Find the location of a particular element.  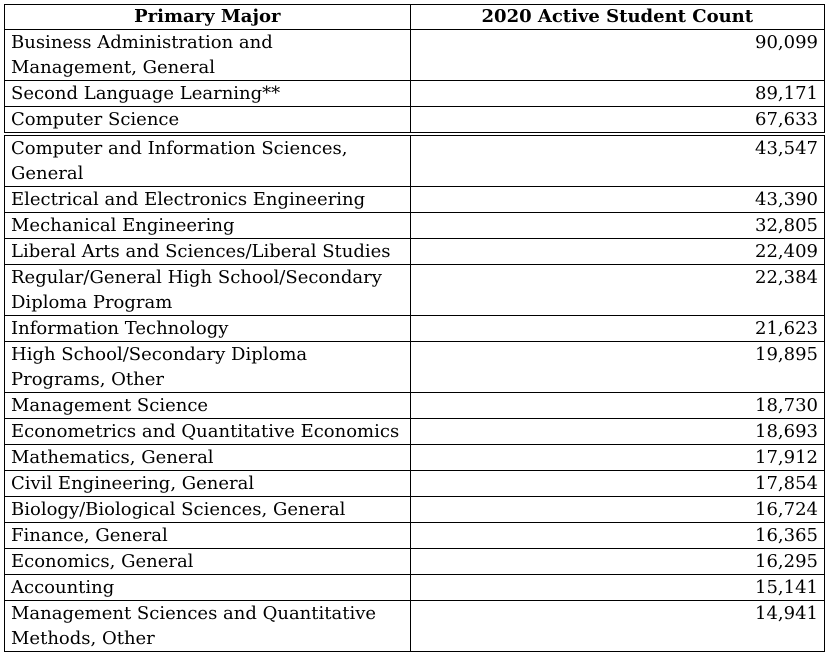

major-cell: Economics, General is located at coordinates (207, 561).